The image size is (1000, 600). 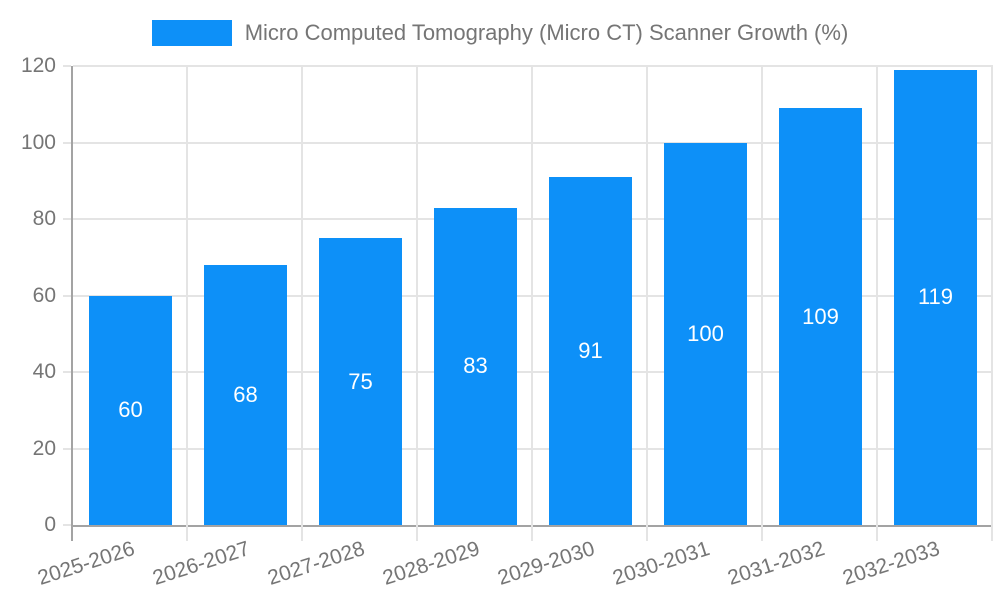 What do you see at coordinates (50, 524) in the screenshot?
I see `y-axis-label: 0` at bounding box center [50, 524].